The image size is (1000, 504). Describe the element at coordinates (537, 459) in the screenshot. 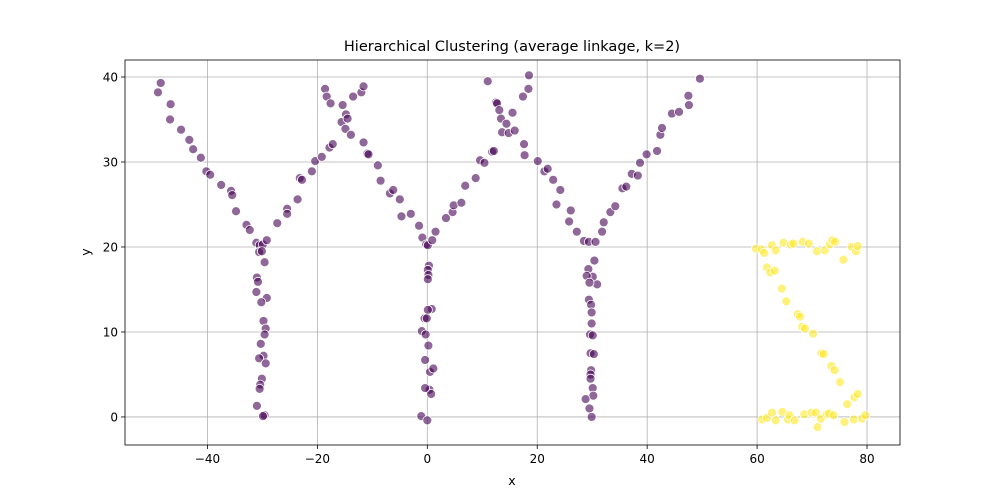

I see `x-tick-label: 20` at that location.